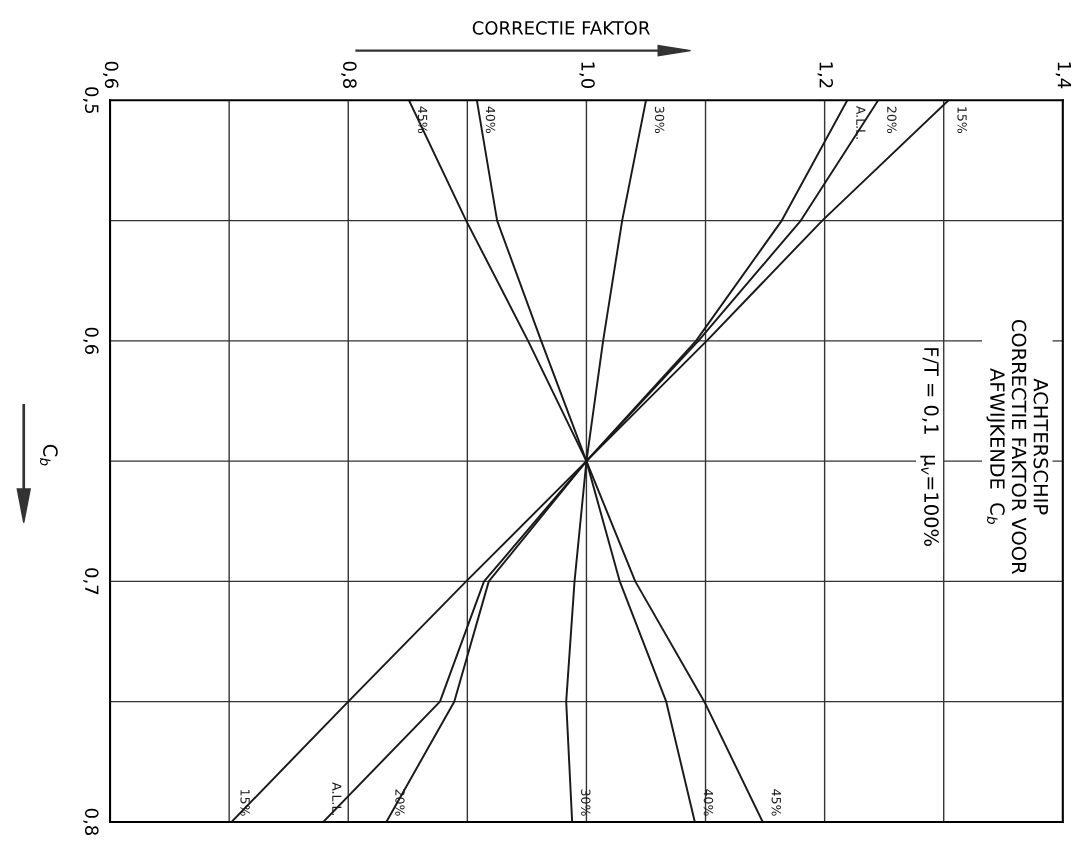  Describe the element at coordinates (929, 447) in the screenshot. I see `text: F/T = 0,1 μ$_{v}$=100%` at that location.